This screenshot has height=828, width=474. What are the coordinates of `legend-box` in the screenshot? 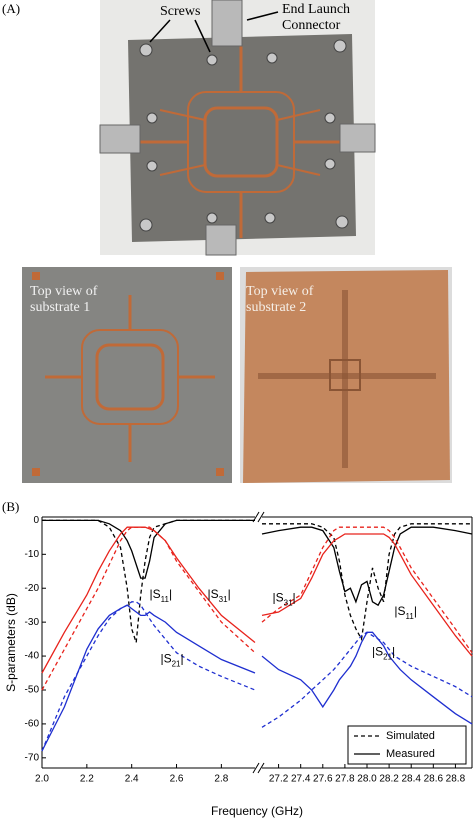 It's located at (407, 745).